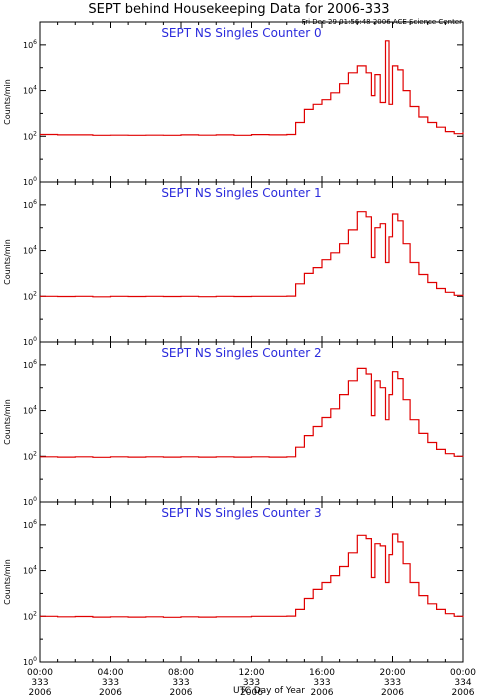 Image resolution: width=478 pixels, height=699 pixels. What do you see at coordinates (241, 513) in the screenshot?
I see `panel-title: SEPT NS Singles Counter 3` at bounding box center [241, 513].